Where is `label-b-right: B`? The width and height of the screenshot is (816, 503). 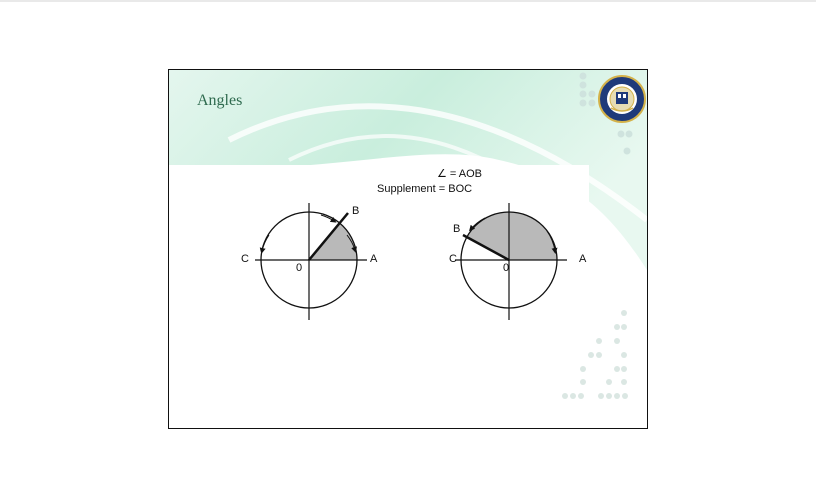
label-b-right: B is located at coordinates (457, 229).